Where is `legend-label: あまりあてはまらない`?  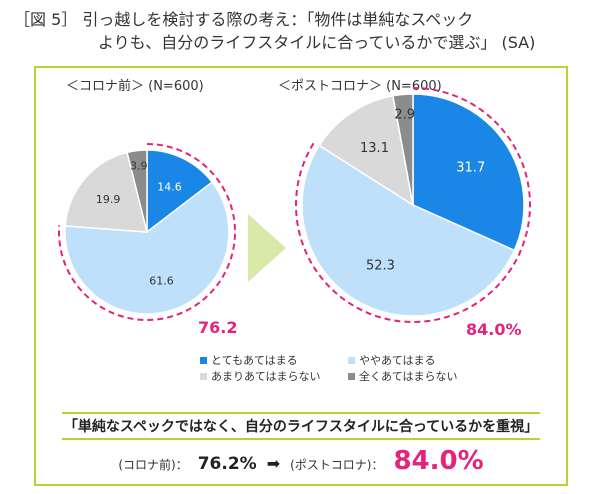 legend-label: あまりあてはまらない is located at coordinates (266, 376).